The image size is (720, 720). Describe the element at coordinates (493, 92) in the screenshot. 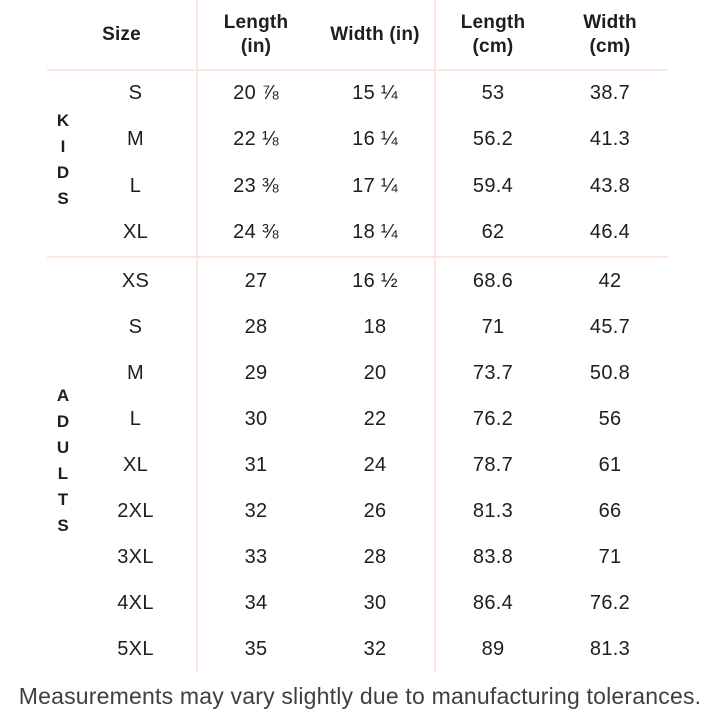

I see `table-cell-length_cm: 53` at that location.